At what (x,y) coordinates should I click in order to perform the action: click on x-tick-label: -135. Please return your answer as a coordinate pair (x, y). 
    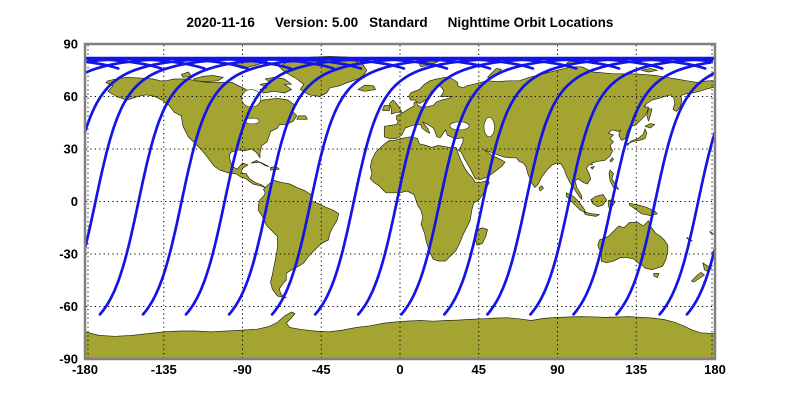
    Looking at the image, I should click on (164, 369).